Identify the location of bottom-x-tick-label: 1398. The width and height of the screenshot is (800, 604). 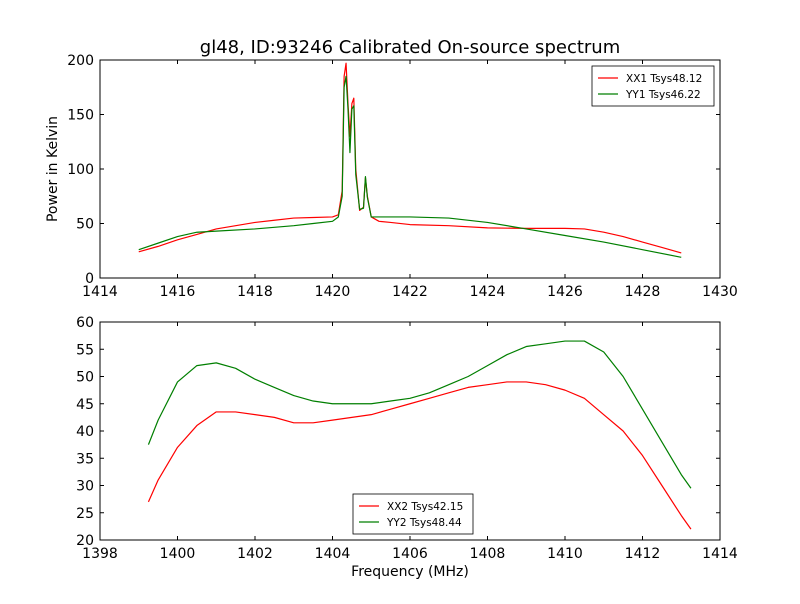
(100, 554).